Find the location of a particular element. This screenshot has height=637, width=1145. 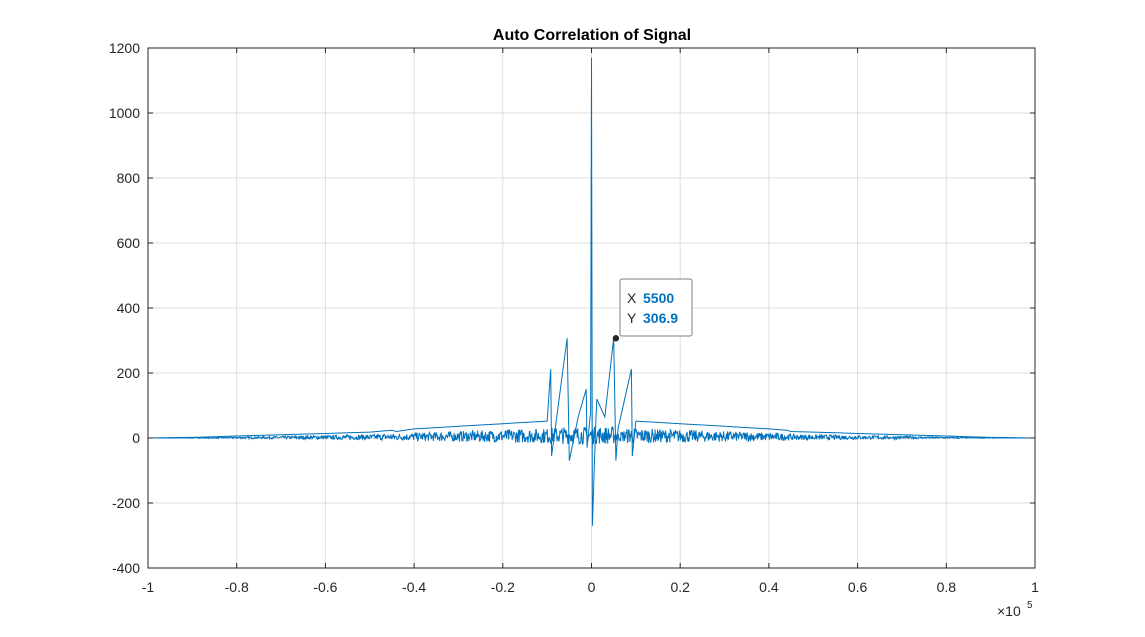

x-tick-label: 0.6 is located at coordinates (858, 587).